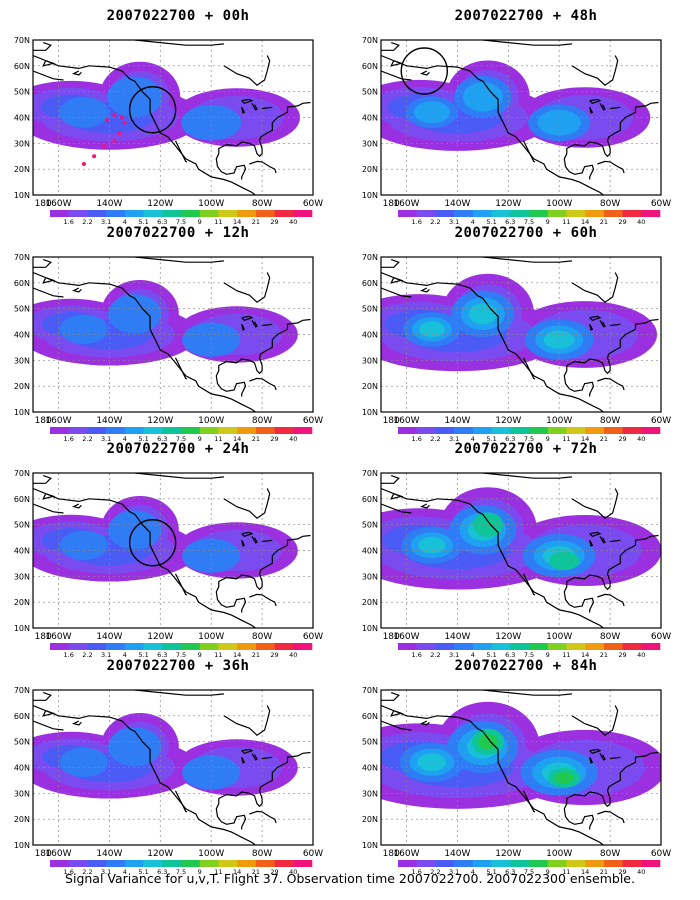  What do you see at coordinates (22, 551) in the screenshot?
I see `lat-tick-label: 40N` at bounding box center [22, 551].